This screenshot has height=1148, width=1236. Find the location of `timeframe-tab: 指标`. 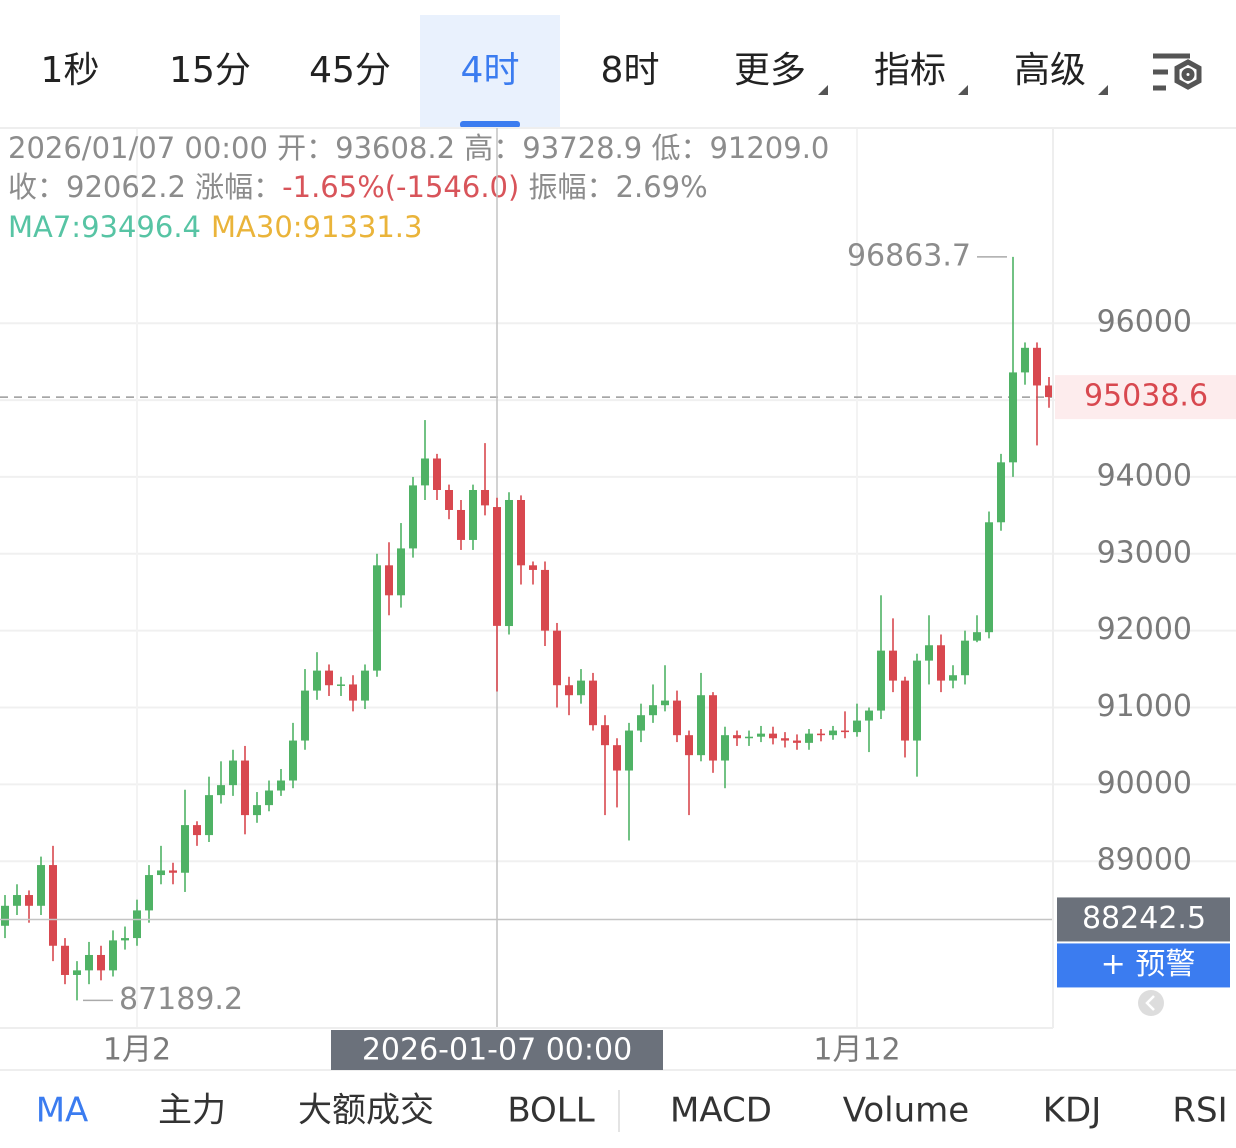

timeframe-tab: 指标 is located at coordinates (910, 70).